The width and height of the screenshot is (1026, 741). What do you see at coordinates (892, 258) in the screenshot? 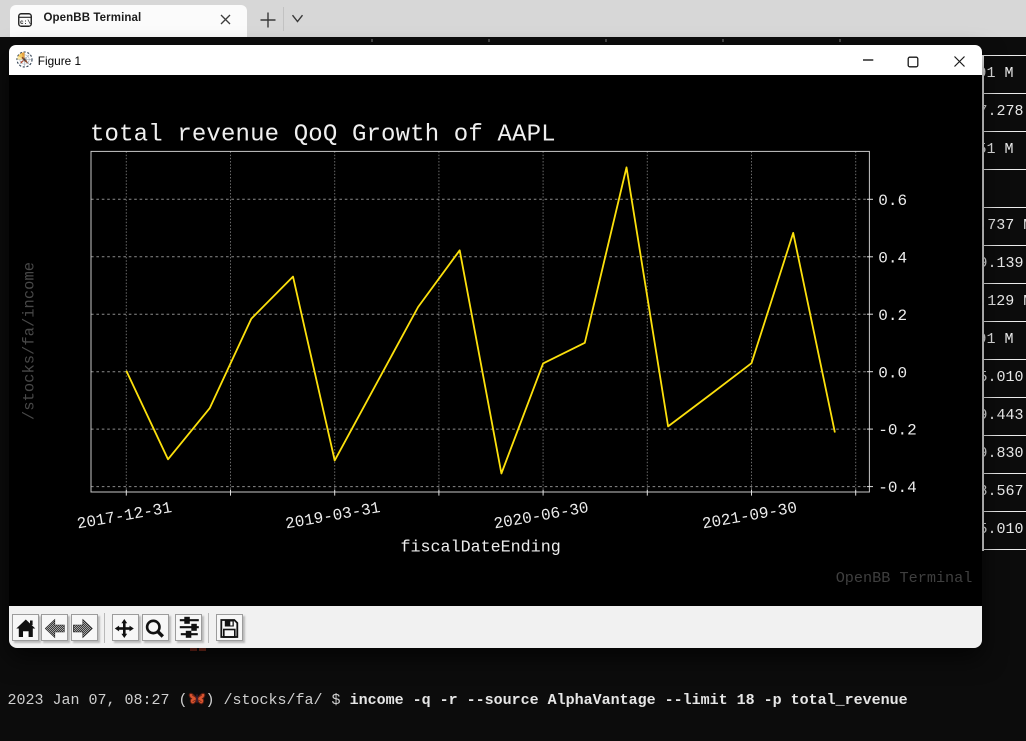
I see `svg-text: 0.4` at bounding box center [892, 258].